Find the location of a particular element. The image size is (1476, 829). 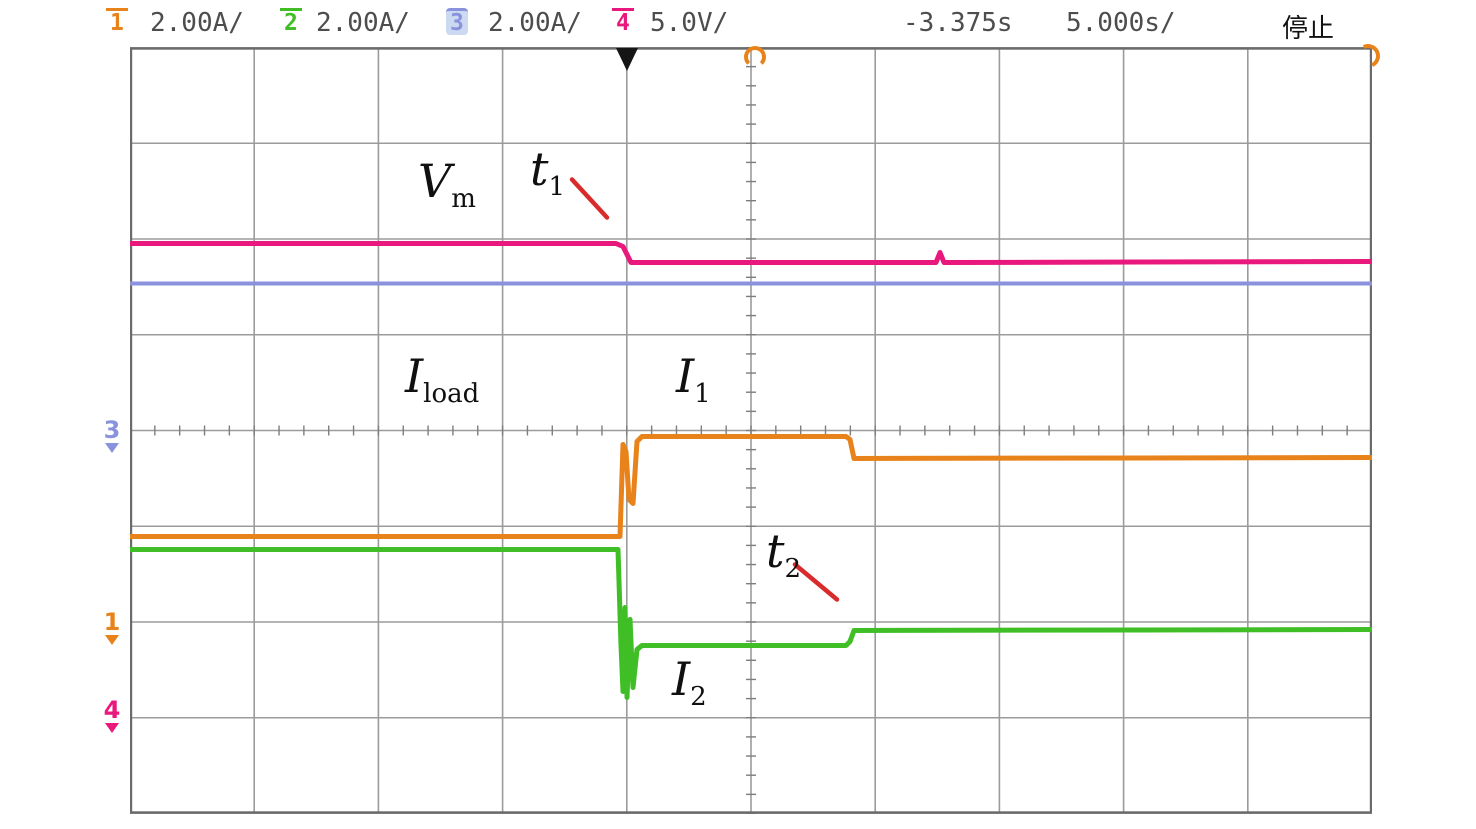

channel-1-ground-label: 1 is located at coordinates (112, 622).